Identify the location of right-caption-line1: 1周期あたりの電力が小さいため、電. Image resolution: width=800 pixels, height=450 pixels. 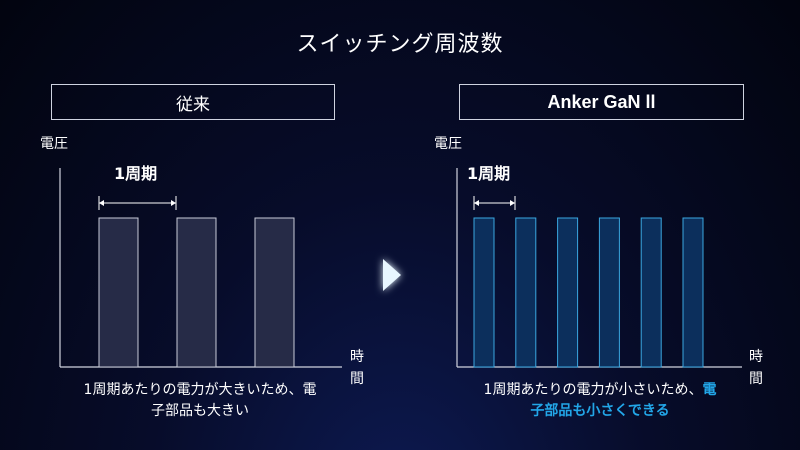
(600, 390).